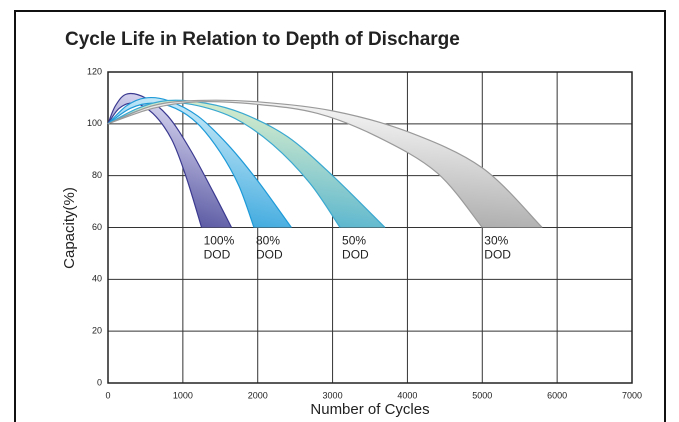  Describe the element at coordinates (99, 382) in the screenshot. I see `y-tick-label: 0` at that location.